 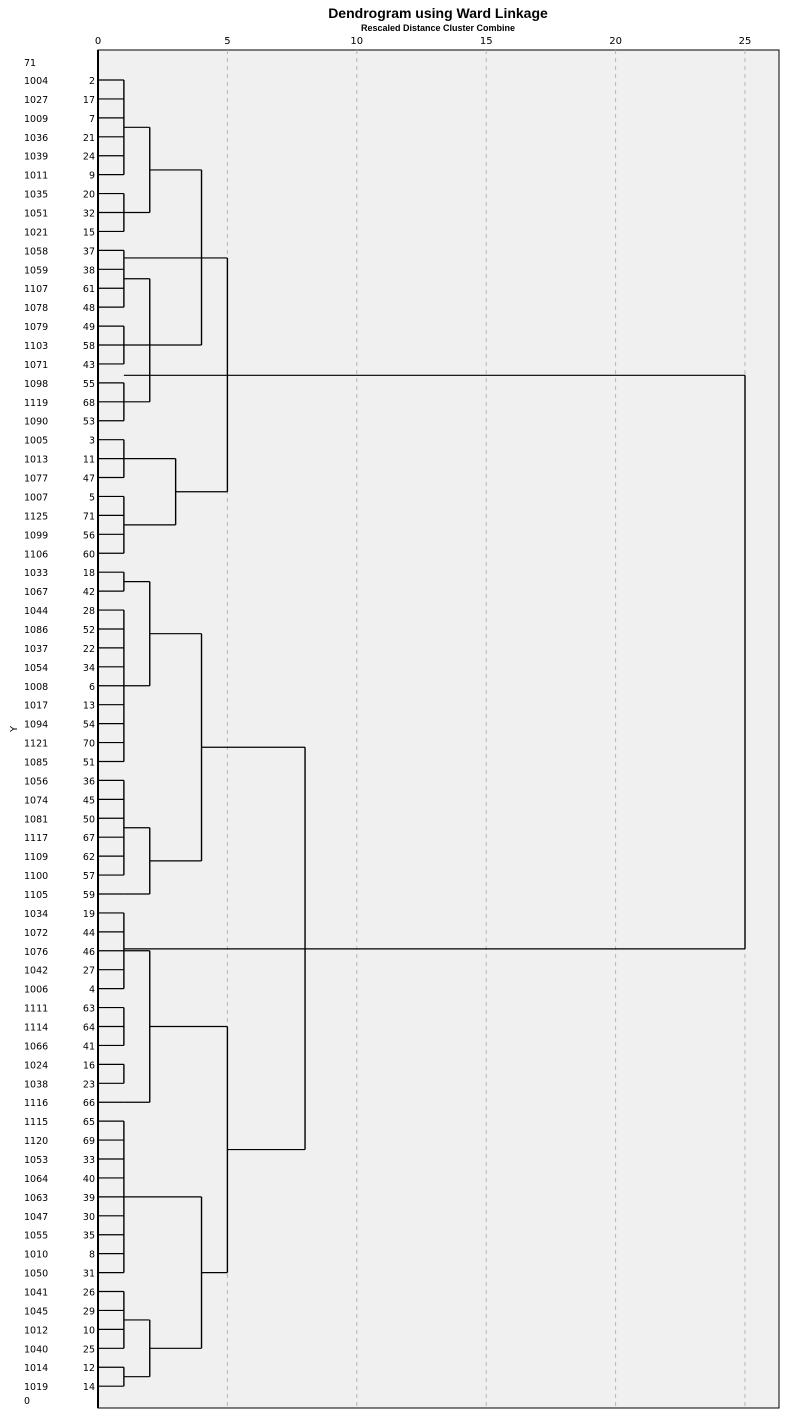 I want to click on leaf-case-label: 46, so click(x=89, y=952).